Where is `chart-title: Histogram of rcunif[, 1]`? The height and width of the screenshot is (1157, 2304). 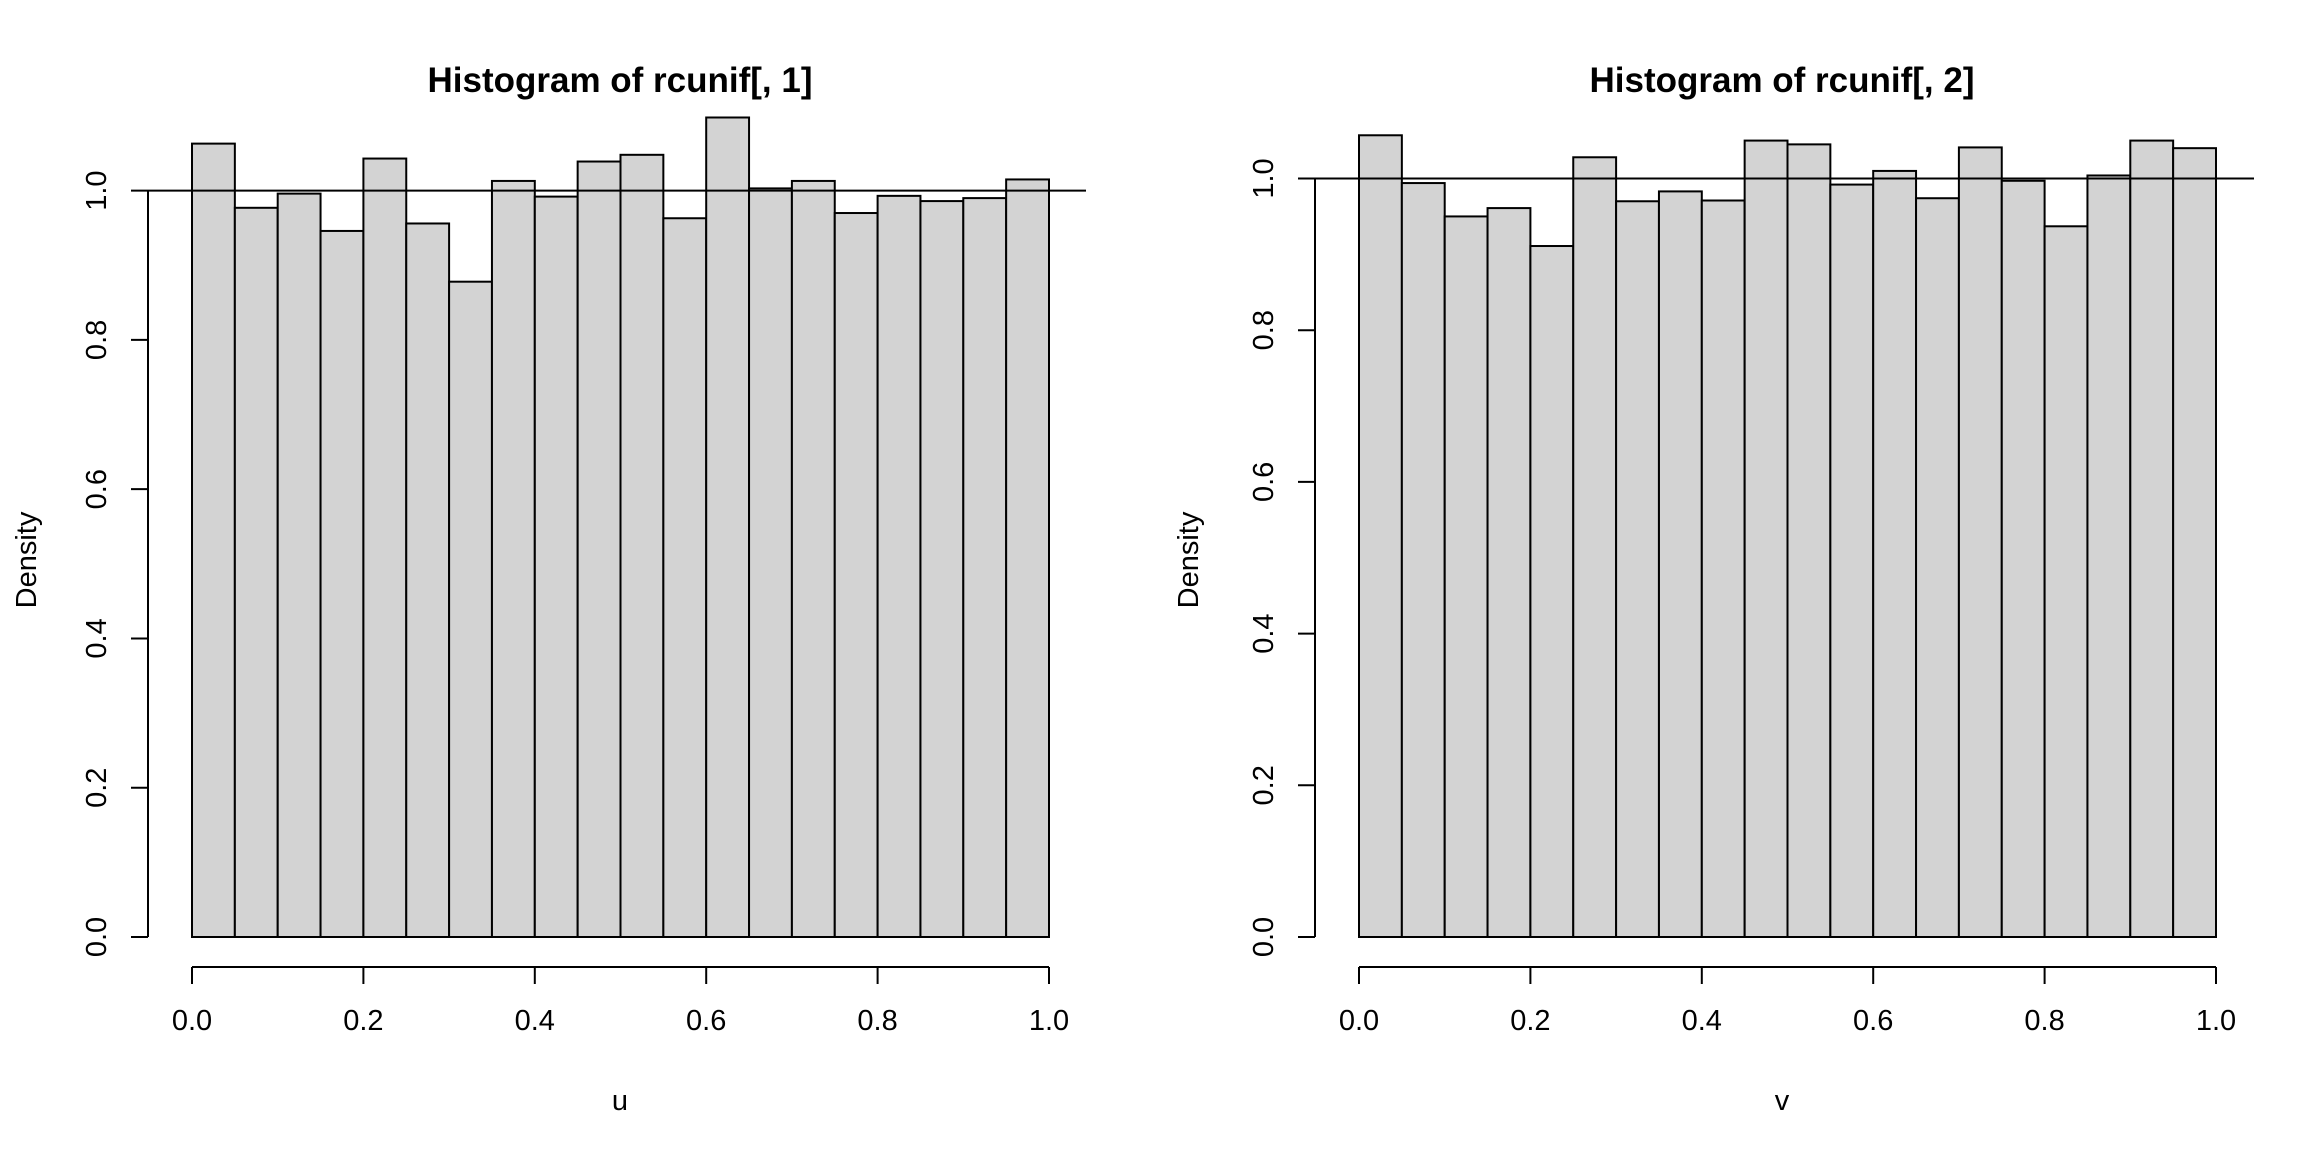
chart-title: Histogram of rcunif[, 1] is located at coordinates (619, 80).